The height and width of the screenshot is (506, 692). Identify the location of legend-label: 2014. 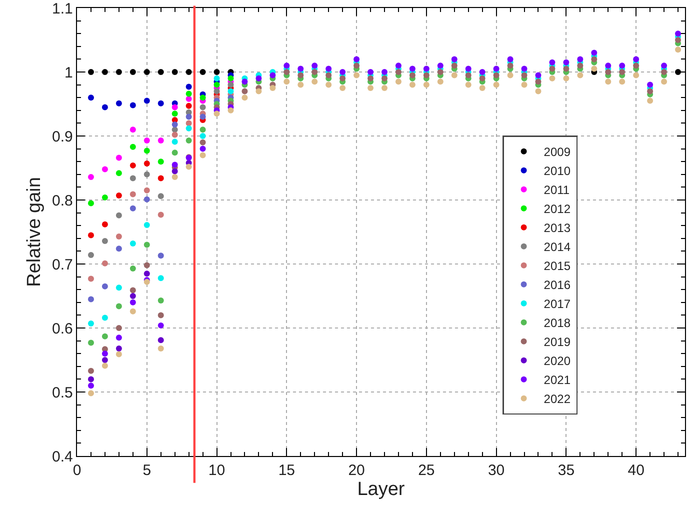
(557, 247).